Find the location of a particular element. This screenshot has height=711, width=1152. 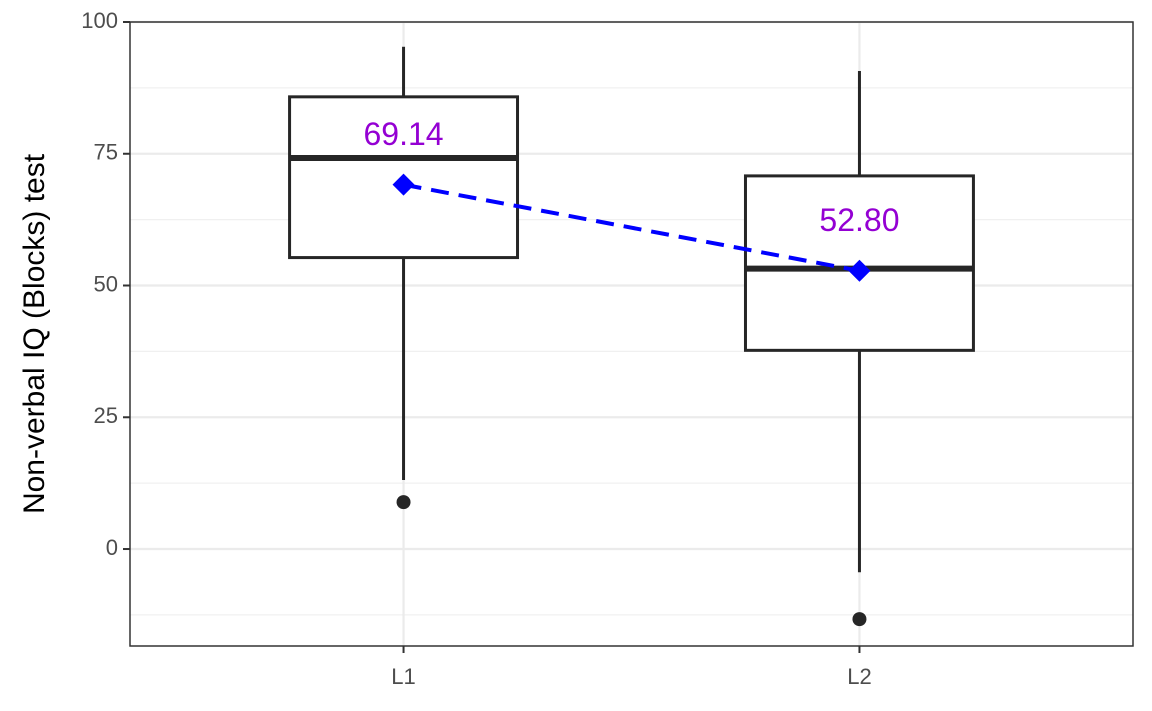

mean-label: 52.80 is located at coordinates (859, 220).